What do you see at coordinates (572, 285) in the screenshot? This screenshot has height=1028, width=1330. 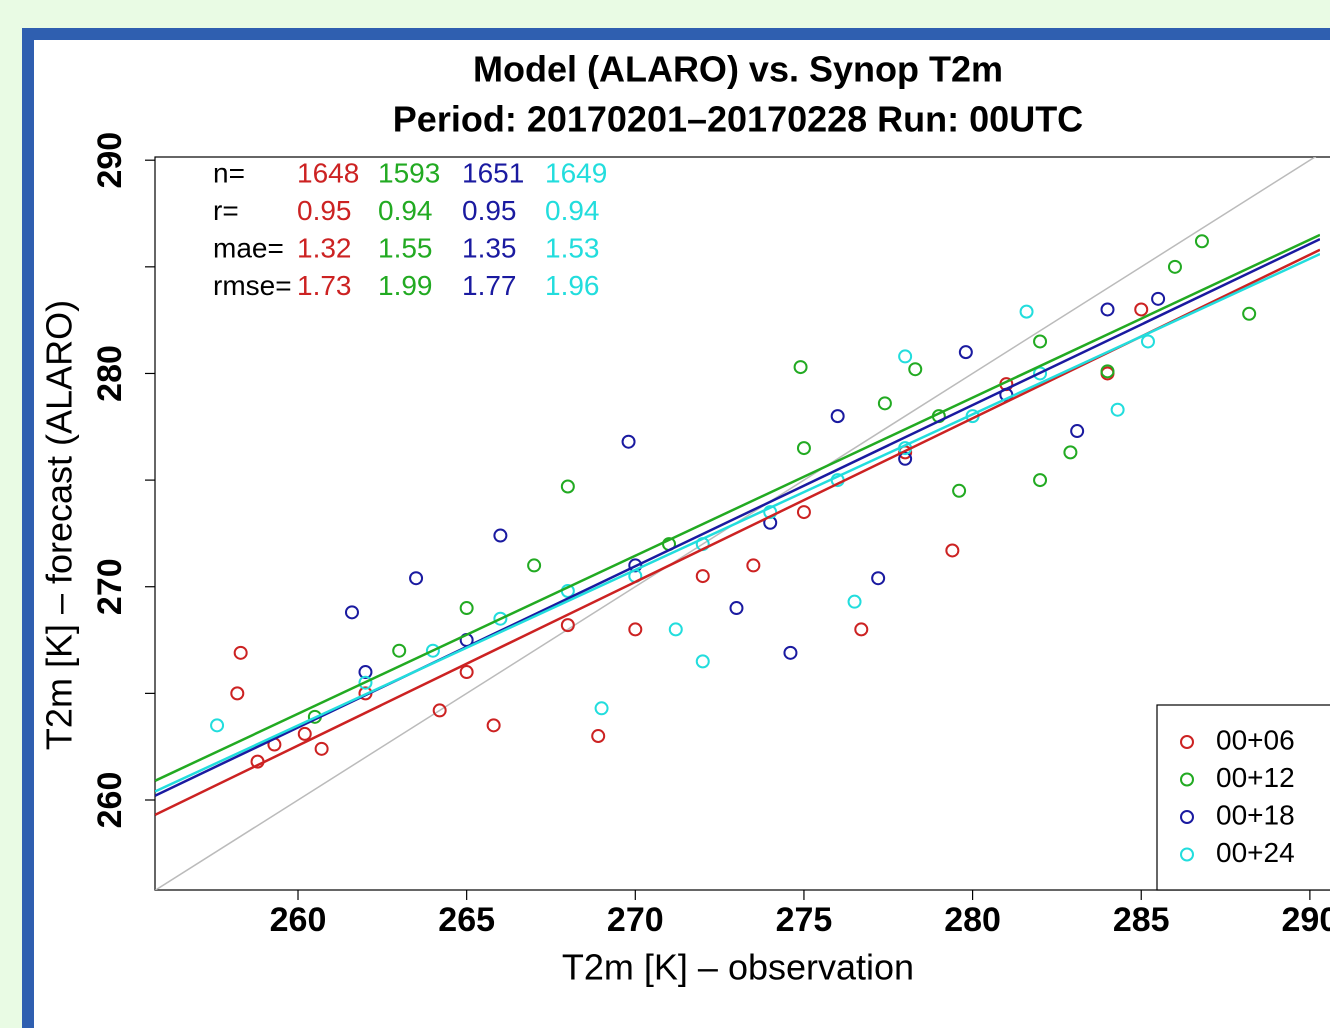 I see `stats-value: 1.96` at bounding box center [572, 285].